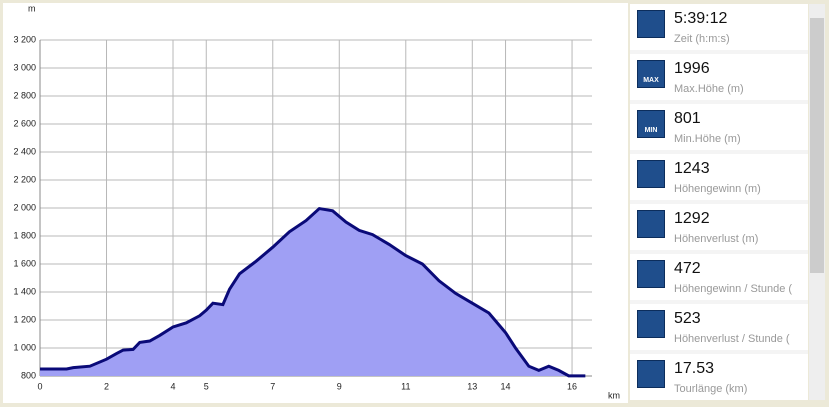 The width and height of the screenshot is (829, 407). What do you see at coordinates (32, 8) in the screenshot?
I see `y-unit: m` at bounding box center [32, 8].